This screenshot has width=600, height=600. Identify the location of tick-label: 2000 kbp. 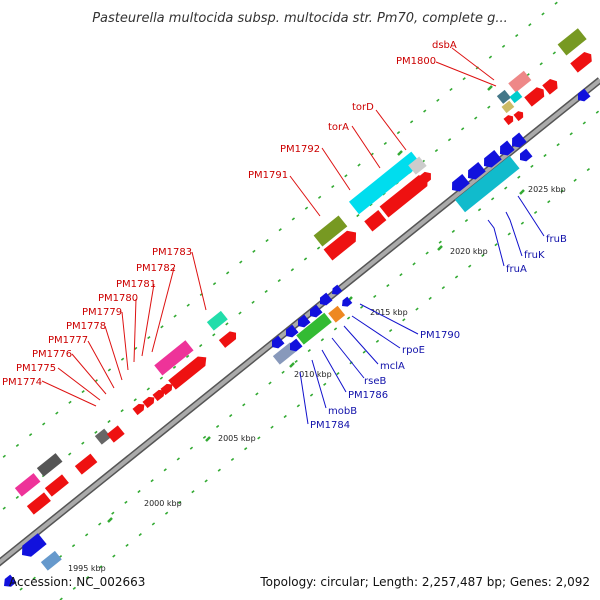
(163, 503).